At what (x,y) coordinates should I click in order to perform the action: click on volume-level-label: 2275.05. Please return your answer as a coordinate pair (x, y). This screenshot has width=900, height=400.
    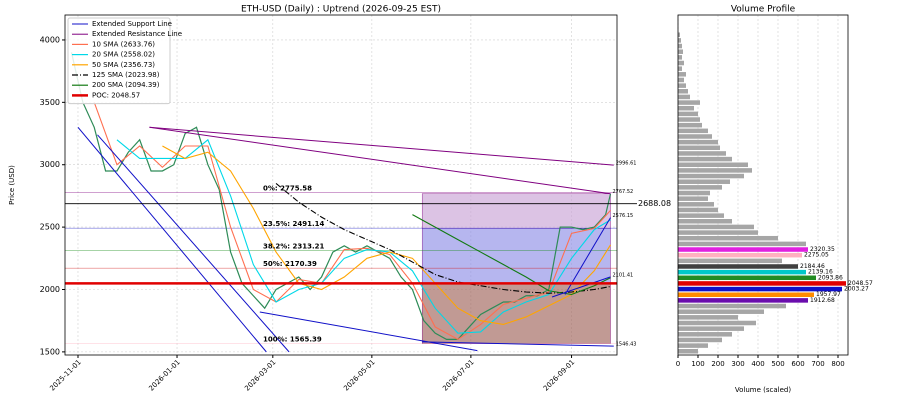
    Looking at the image, I should click on (816, 255).